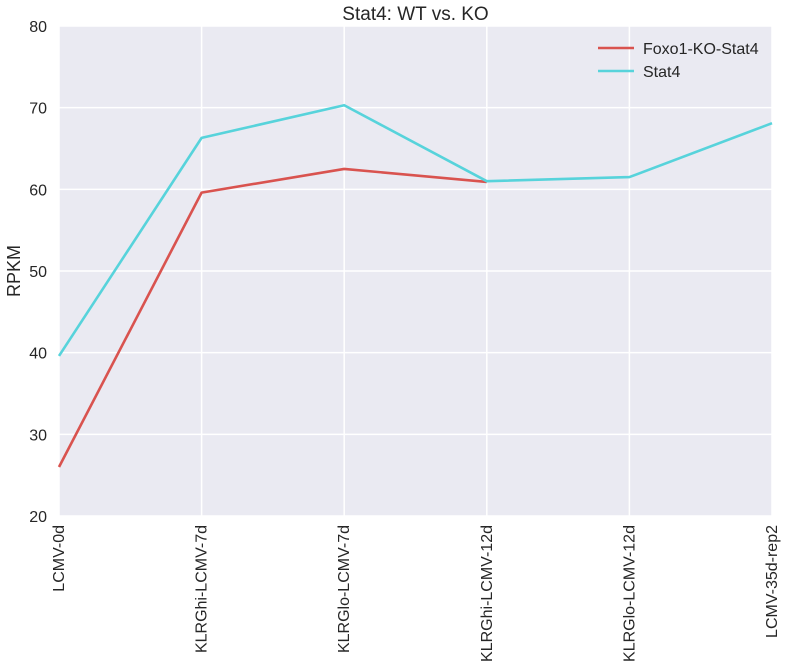 This screenshot has height=669, width=787. What do you see at coordinates (38, 109) in the screenshot?
I see `y-tick-label: 70` at bounding box center [38, 109].